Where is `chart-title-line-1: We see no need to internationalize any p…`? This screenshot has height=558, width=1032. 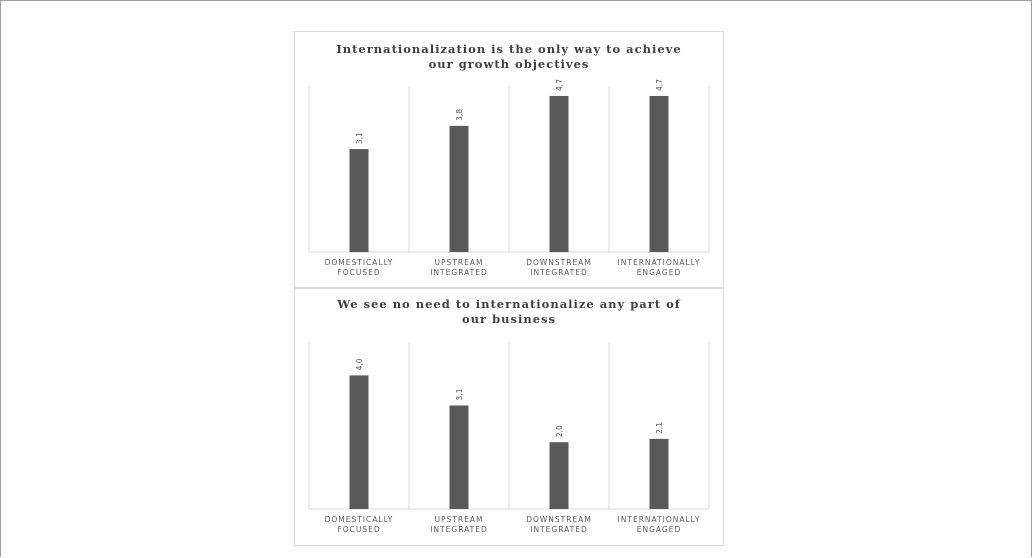 chart-title-line-1: We see no need to internationalize any p… is located at coordinates (509, 304).